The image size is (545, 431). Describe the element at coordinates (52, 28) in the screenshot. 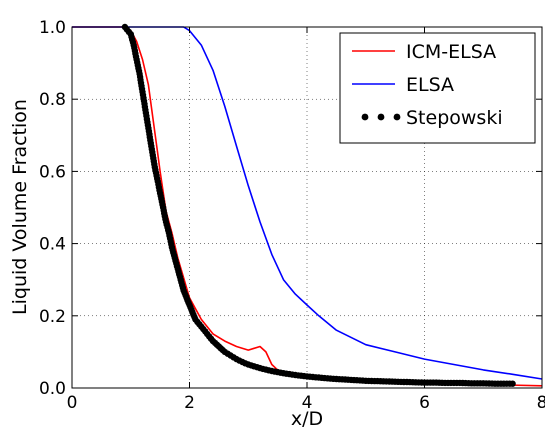

I see `y-tick-label: 1.0` at that location.